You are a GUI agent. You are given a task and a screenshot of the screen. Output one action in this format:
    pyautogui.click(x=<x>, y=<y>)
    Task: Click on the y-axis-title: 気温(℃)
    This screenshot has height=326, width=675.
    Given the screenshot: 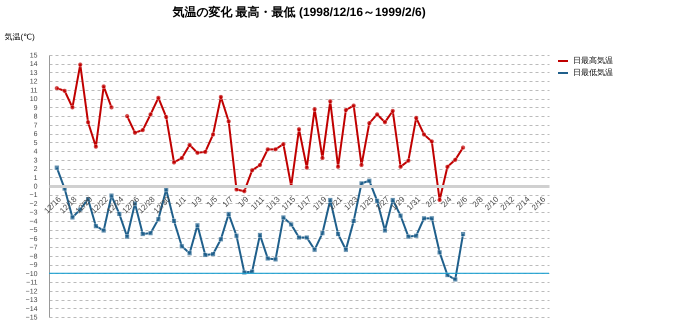 What is the action you would take?
    pyautogui.click(x=20, y=37)
    